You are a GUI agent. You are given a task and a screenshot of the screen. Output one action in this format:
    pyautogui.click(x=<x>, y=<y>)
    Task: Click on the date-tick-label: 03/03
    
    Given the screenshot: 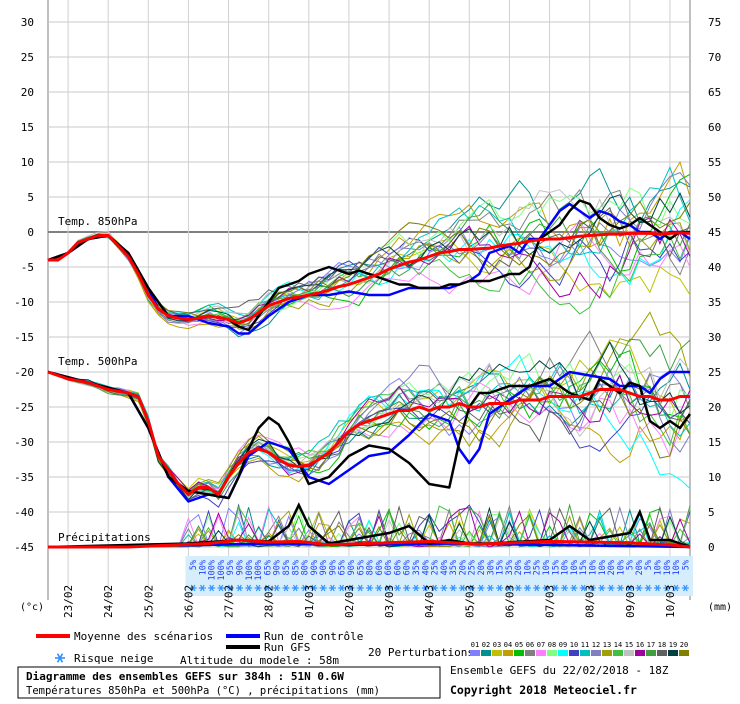 What is the action you would take?
    pyautogui.click(x=389, y=601)
    